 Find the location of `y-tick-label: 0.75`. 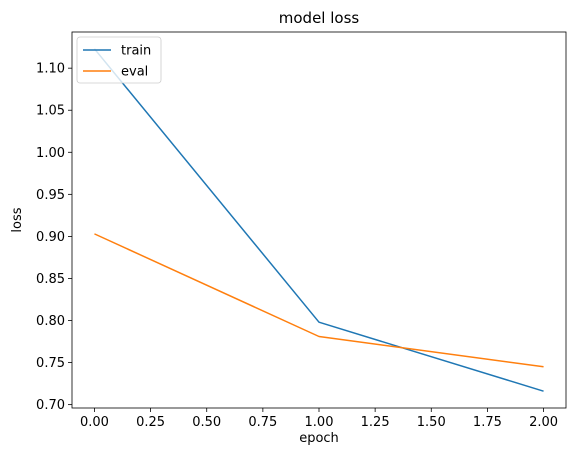

y-tick-label: 0.75 is located at coordinates (50, 363).